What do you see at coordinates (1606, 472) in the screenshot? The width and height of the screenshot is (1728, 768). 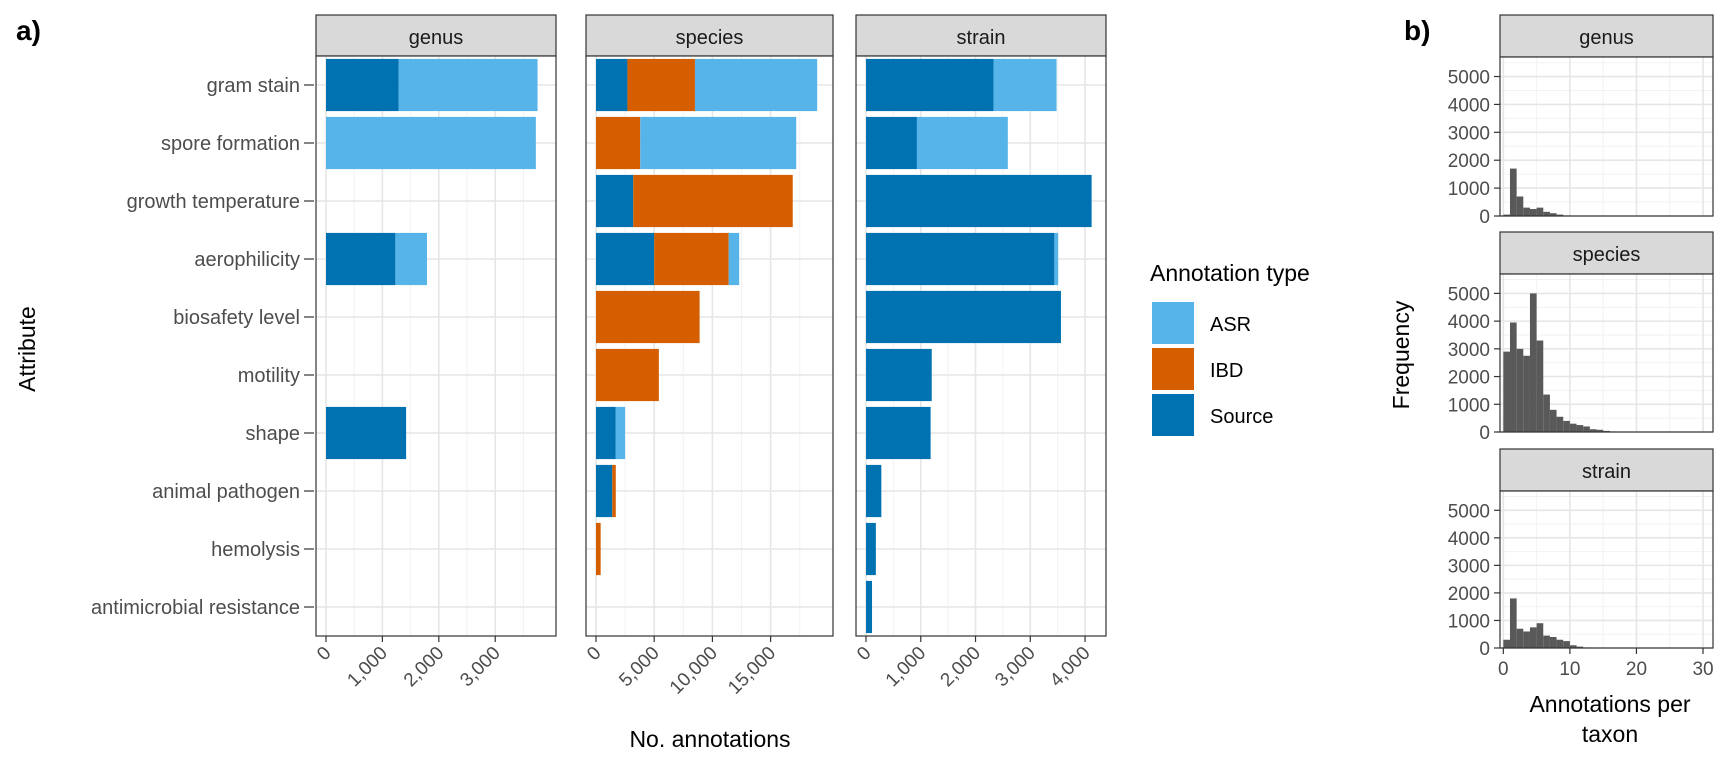 I see `facet-title: strain` at bounding box center [1606, 472].